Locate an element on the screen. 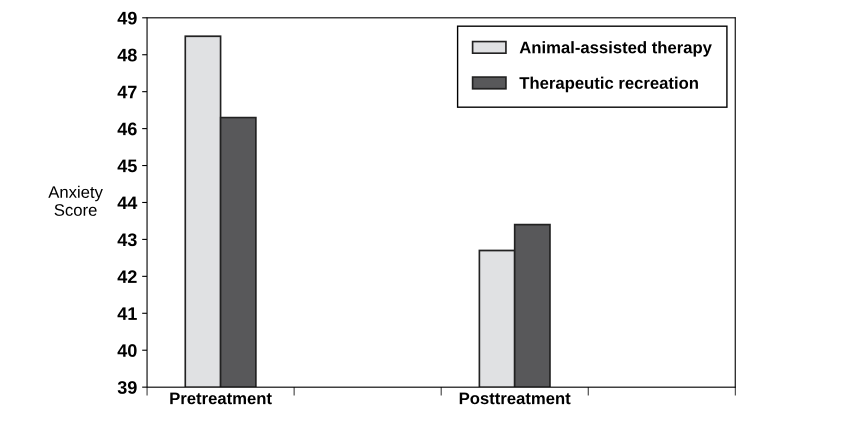  y-tick-label: 48 is located at coordinates (127, 55).